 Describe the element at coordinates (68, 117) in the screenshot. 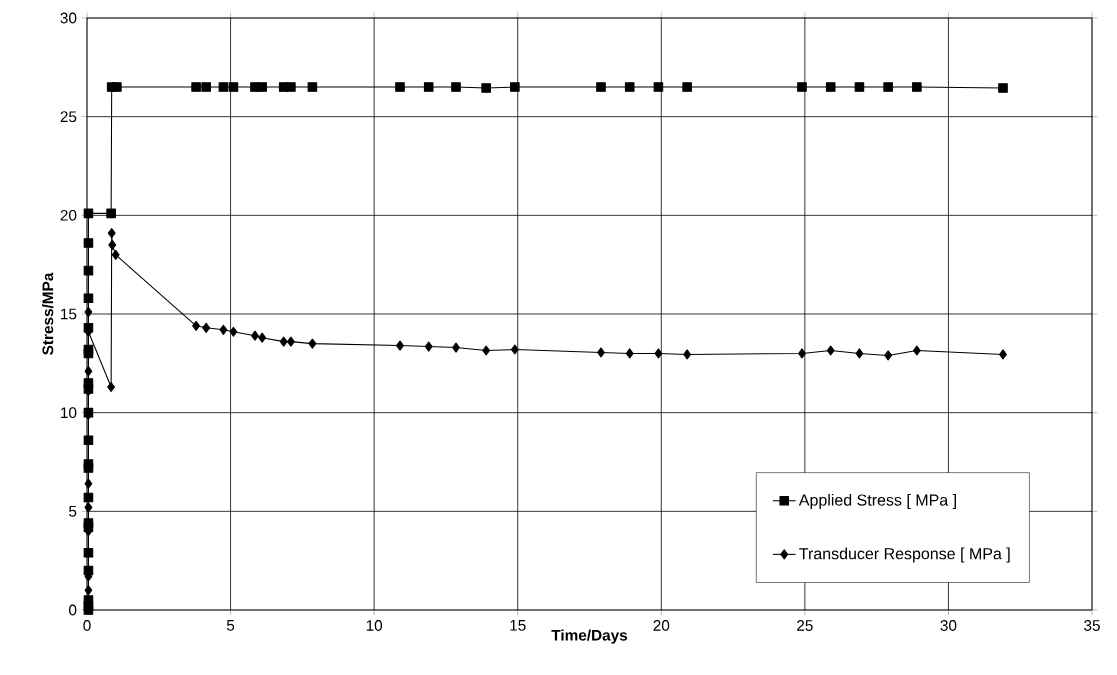

I see `y-tick-label: 25` at that location.